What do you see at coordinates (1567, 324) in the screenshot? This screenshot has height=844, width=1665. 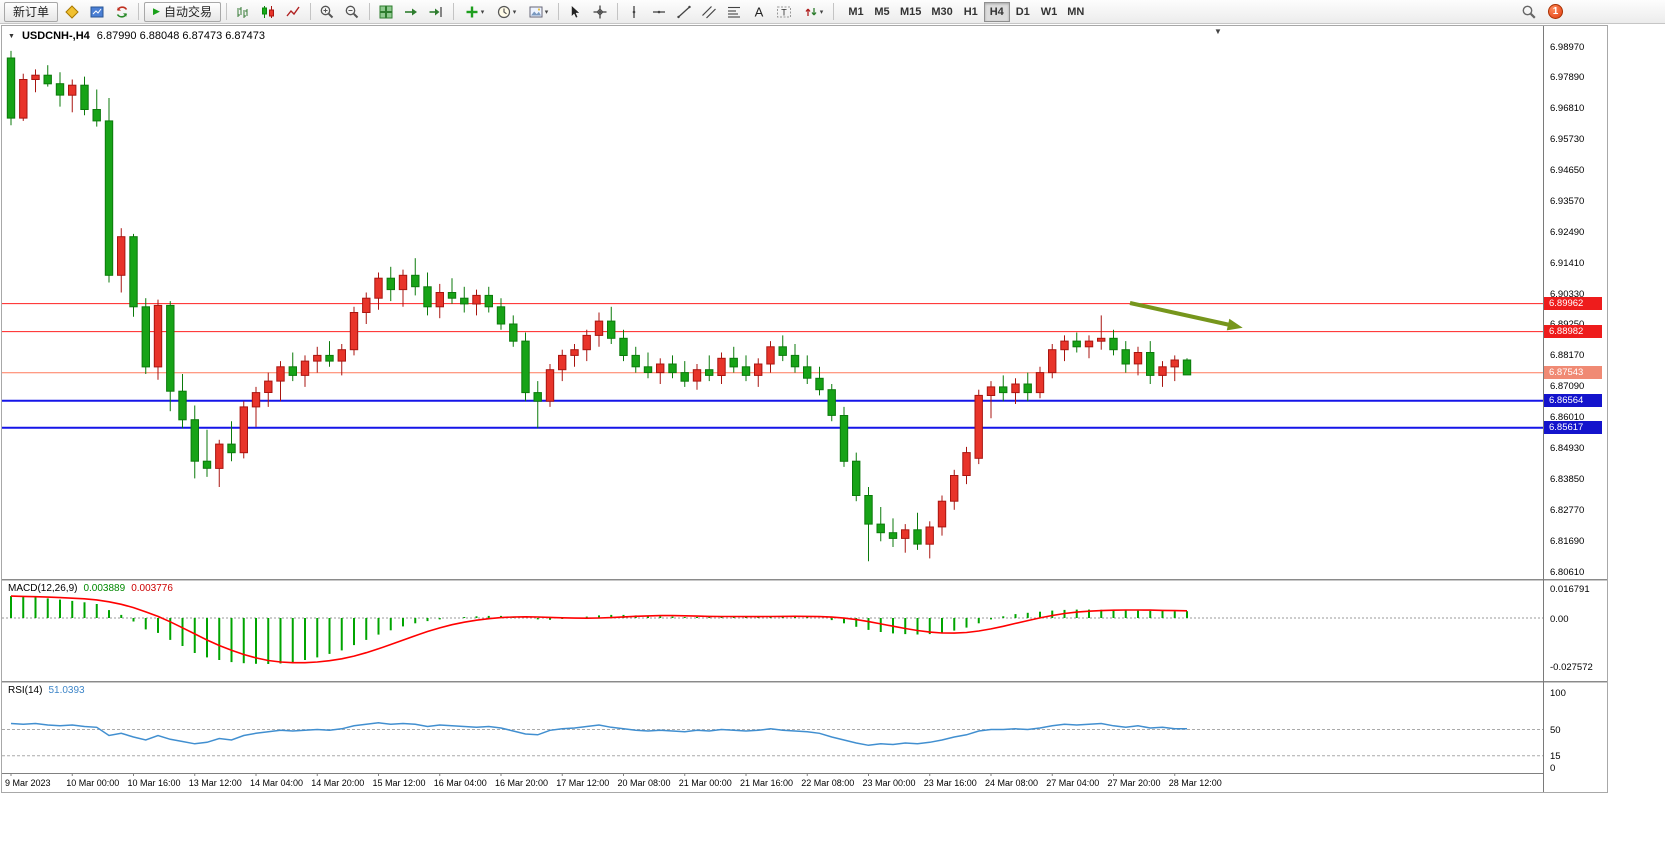 I see `price-axis-label: 6.89250` at bounding box center [1567, 324].